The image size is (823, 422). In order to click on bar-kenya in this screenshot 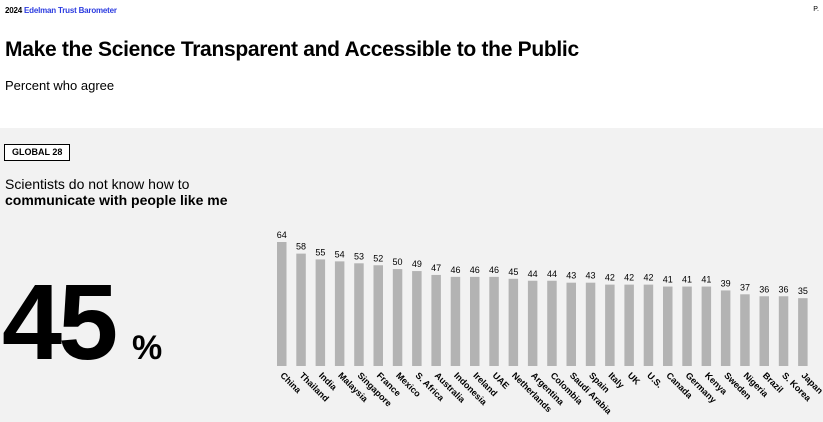, I will do `click(706, 326)`.